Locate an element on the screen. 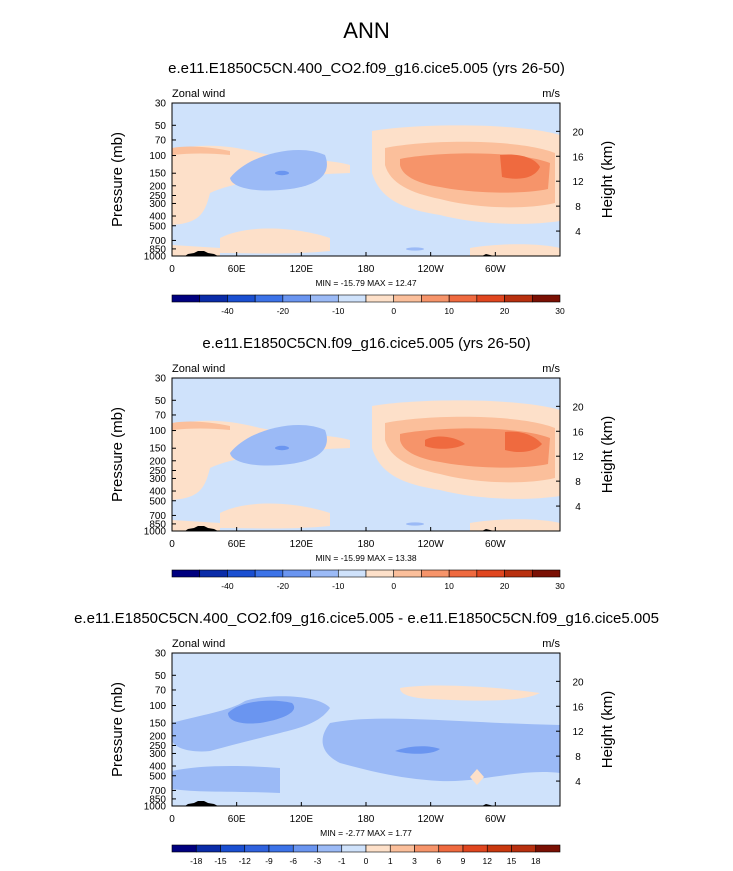 Image resolution: width=733 pixels, height=871 pixels. plot-area is located at coordinates (366, 454).